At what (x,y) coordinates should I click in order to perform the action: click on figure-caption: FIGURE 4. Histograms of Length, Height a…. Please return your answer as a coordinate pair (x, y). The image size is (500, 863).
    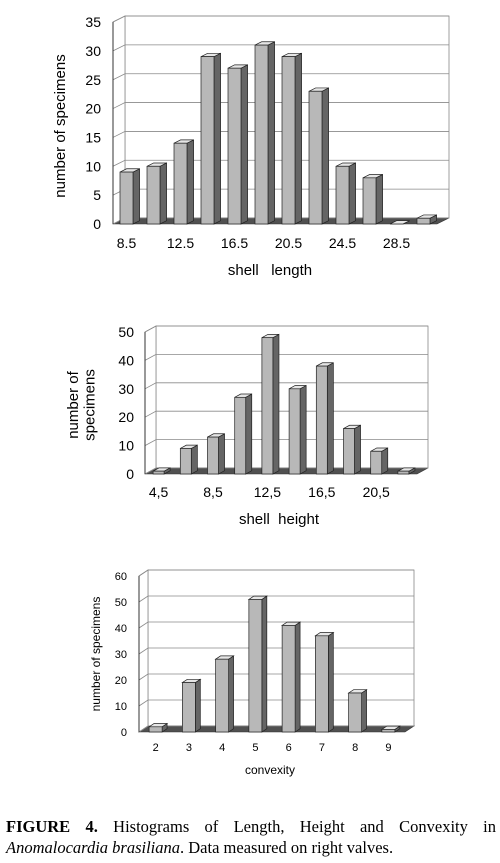
    Looking at the image, I should click on (251, 837).